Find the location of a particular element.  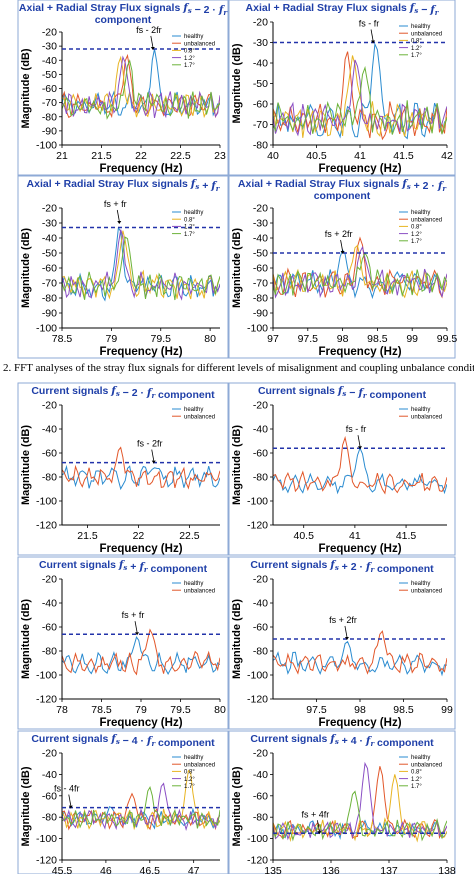

x-tick-label: 79.5 is located at coordinates (180, 710).